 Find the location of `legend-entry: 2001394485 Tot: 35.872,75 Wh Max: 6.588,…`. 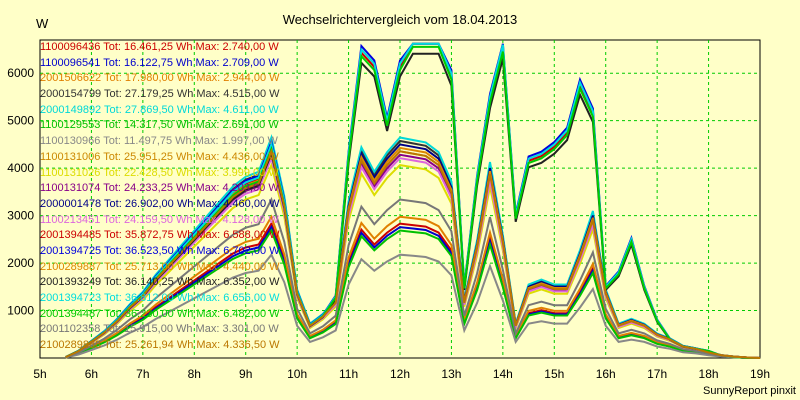

legend-entry: 2001394485 Tot: 35.872,75 Wh Max: 6.588,… is located at coordinates (160, 235).